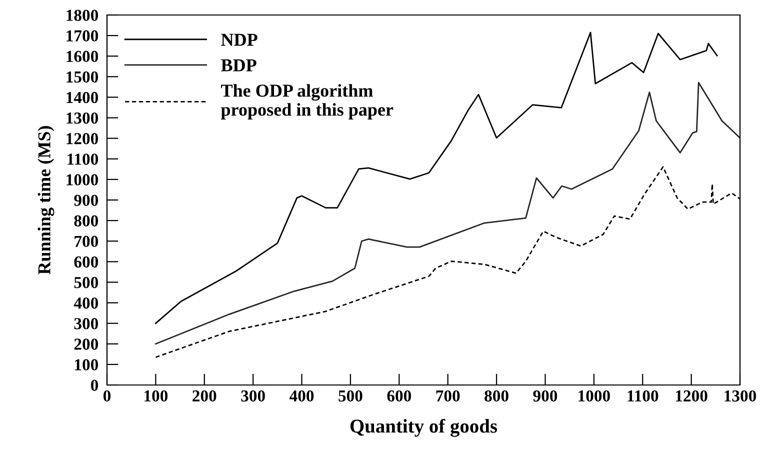 The image size is (767, 451). Describe the element at coordinates (643, 396) in the screenshot. I see `x-tick-label: 1100` at that location.